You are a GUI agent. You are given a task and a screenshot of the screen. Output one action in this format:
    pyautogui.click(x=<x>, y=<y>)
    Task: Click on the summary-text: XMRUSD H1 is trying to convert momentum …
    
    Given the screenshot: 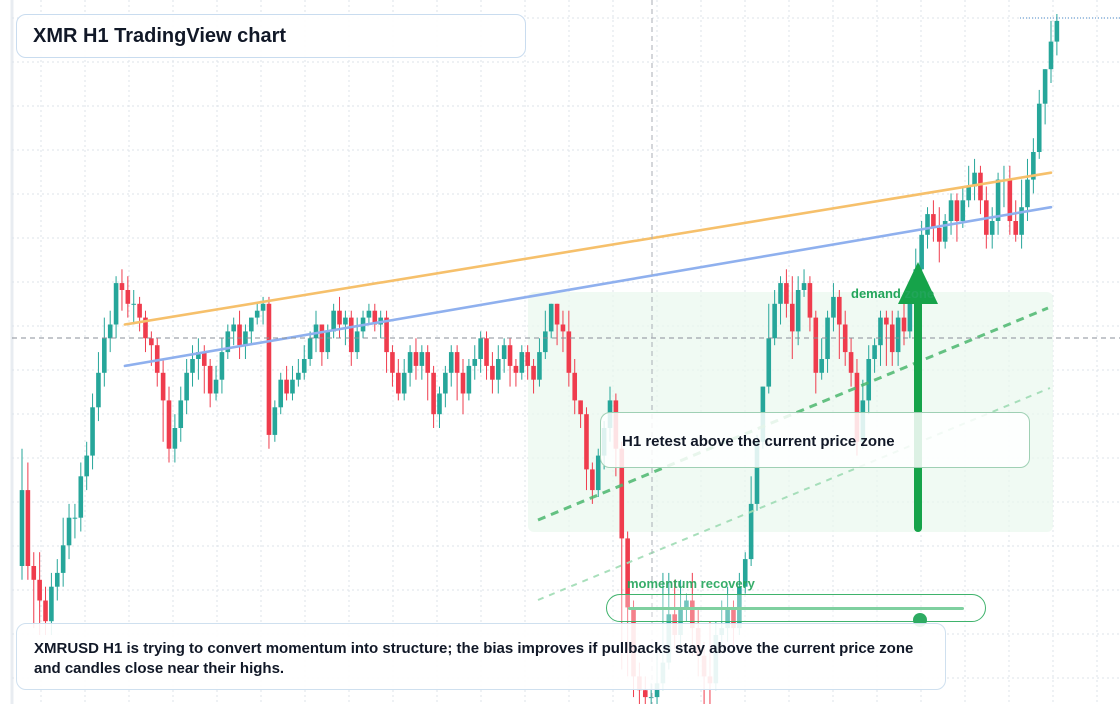 What is the action you would take?
    pyautogui.click(x=474, y=658)
    